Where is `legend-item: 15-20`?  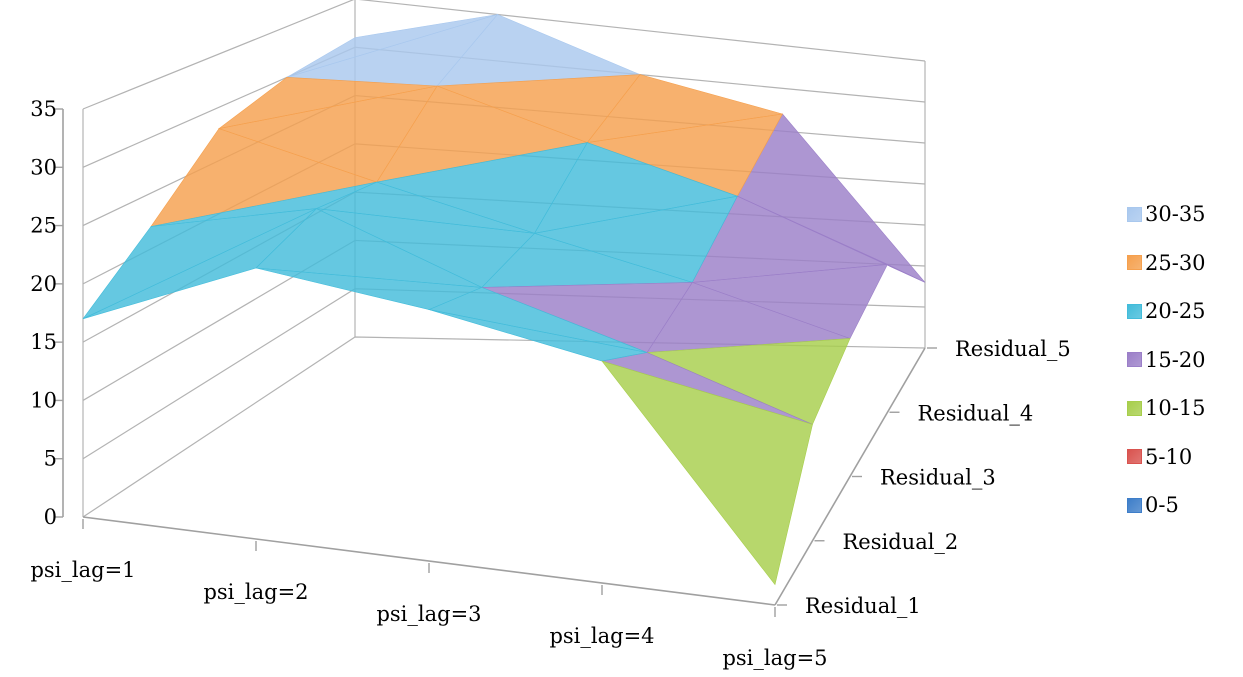
legend-item: 15-20 is located at coordinates (1166, 360).